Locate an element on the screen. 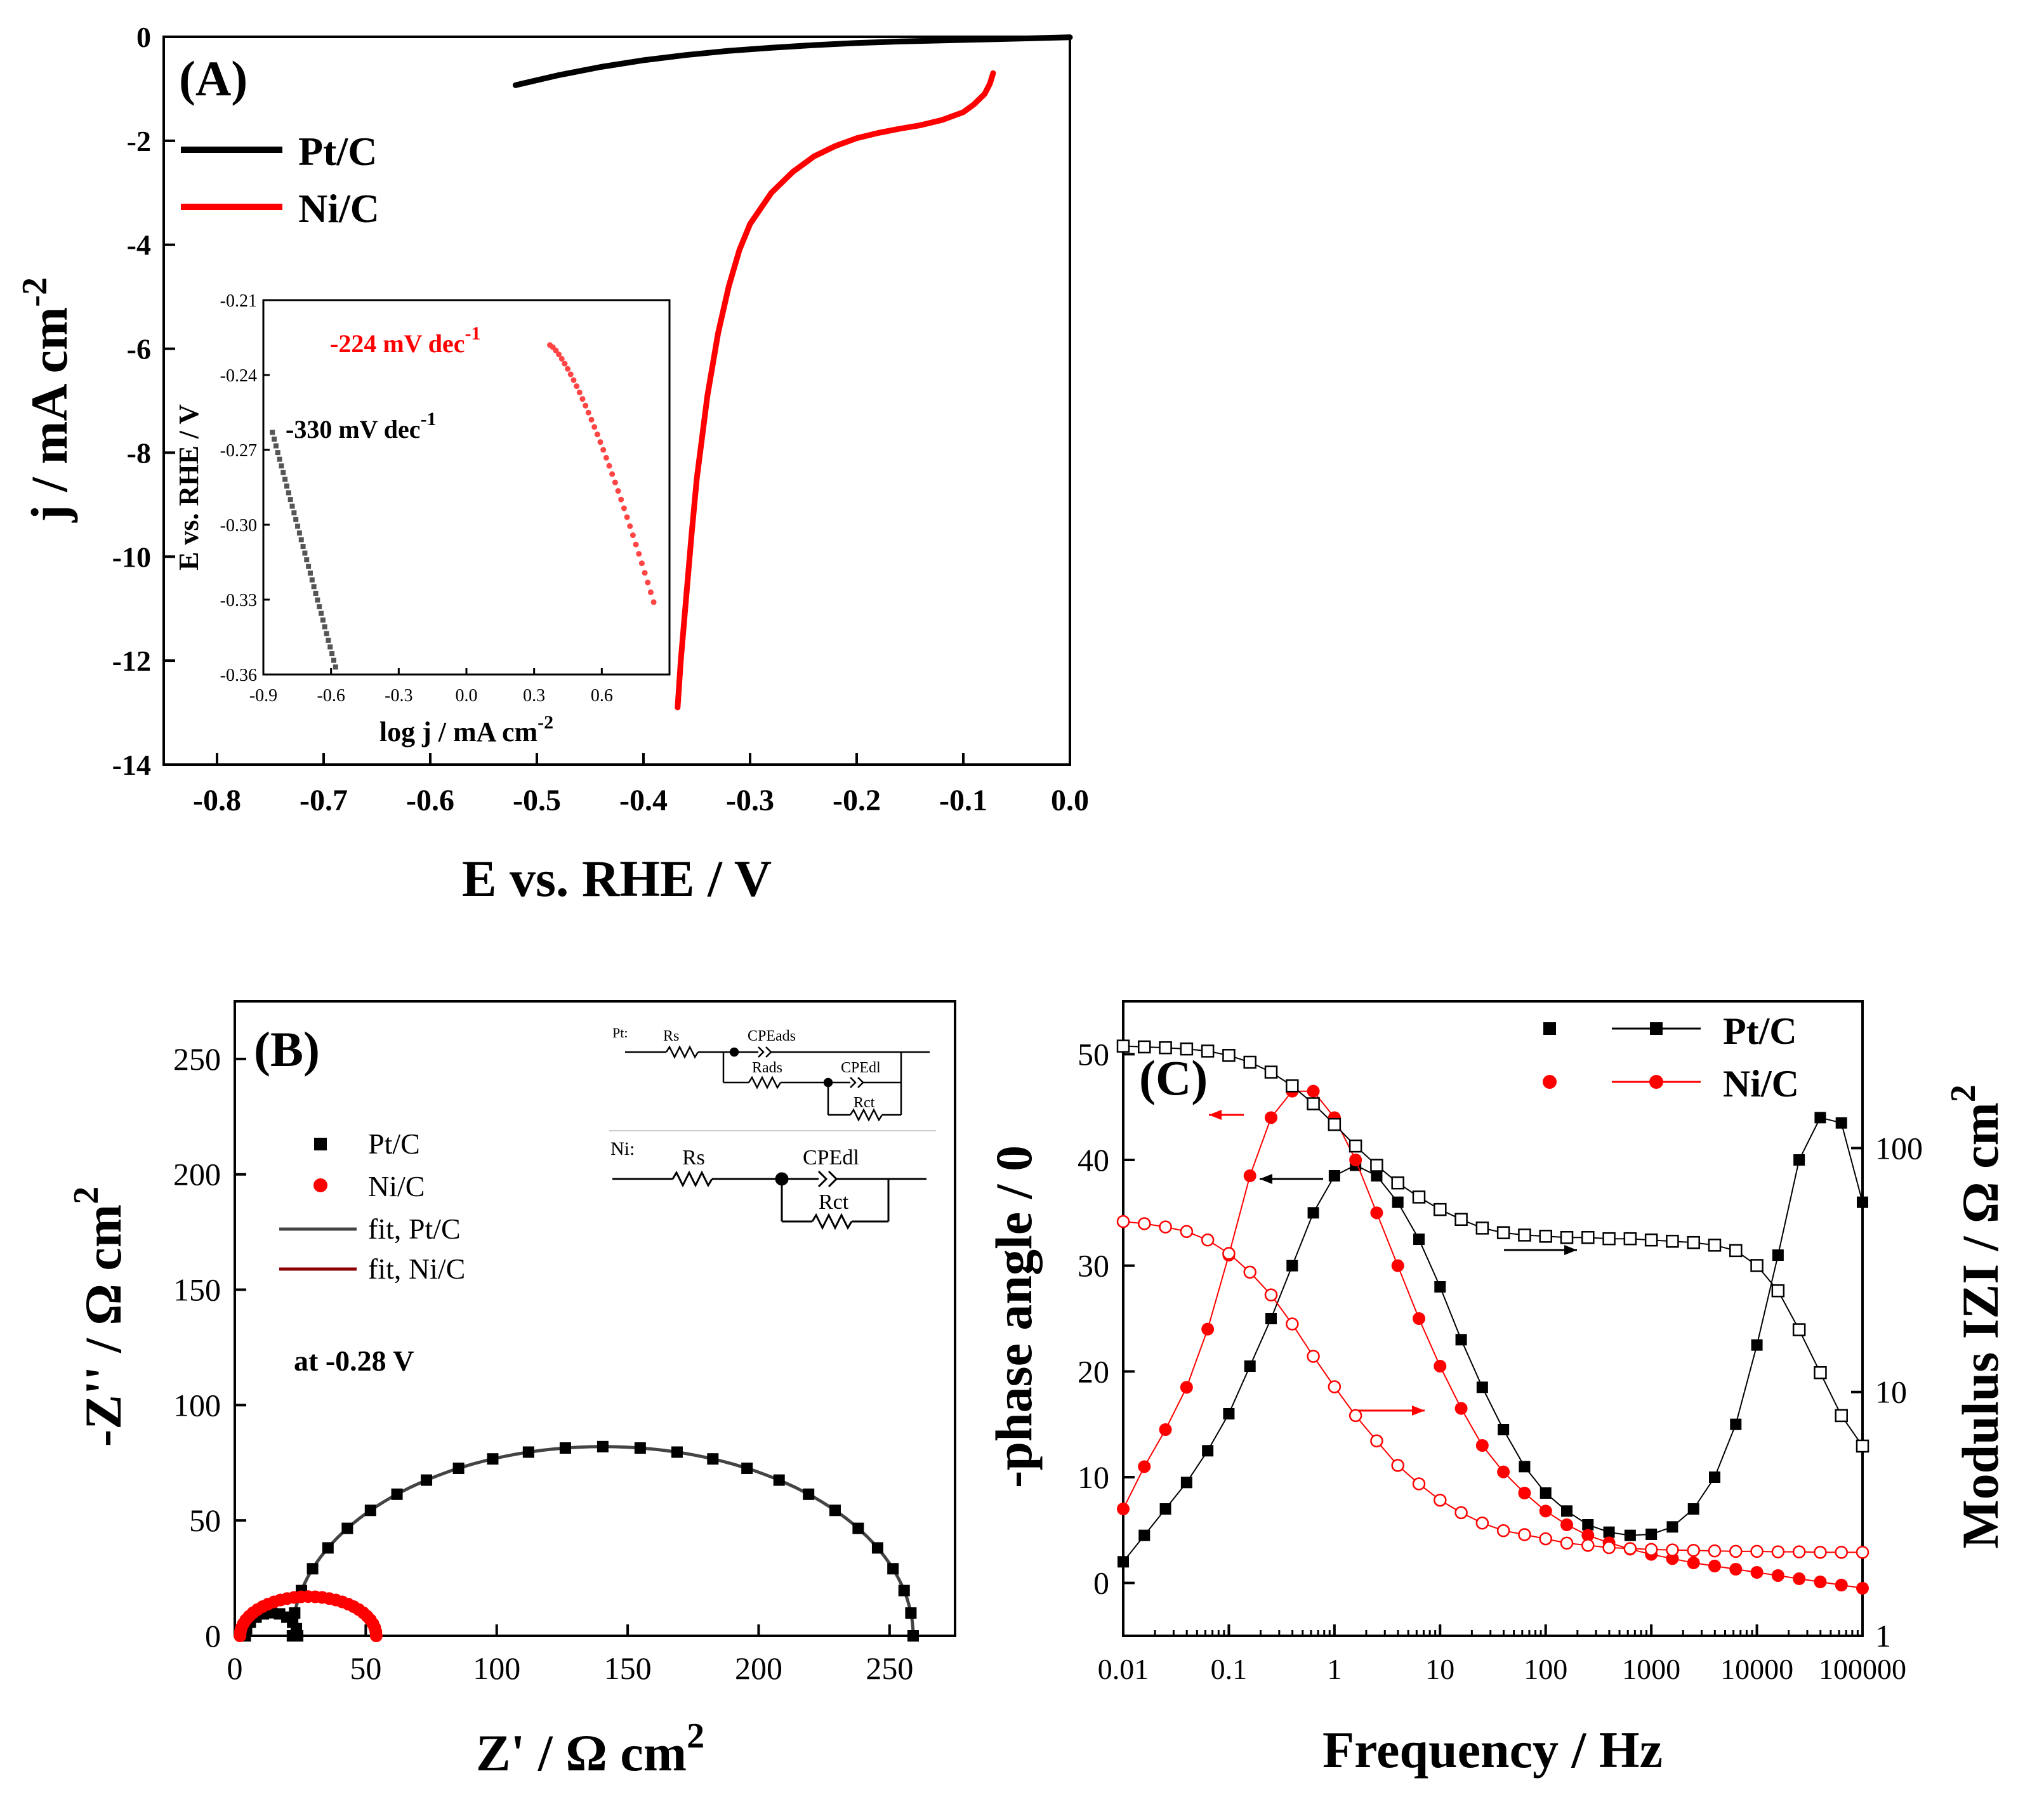 The height and width of the screenshot is (1797, 2044). resistor-rct-ni is located at coordinates (832, 1221).